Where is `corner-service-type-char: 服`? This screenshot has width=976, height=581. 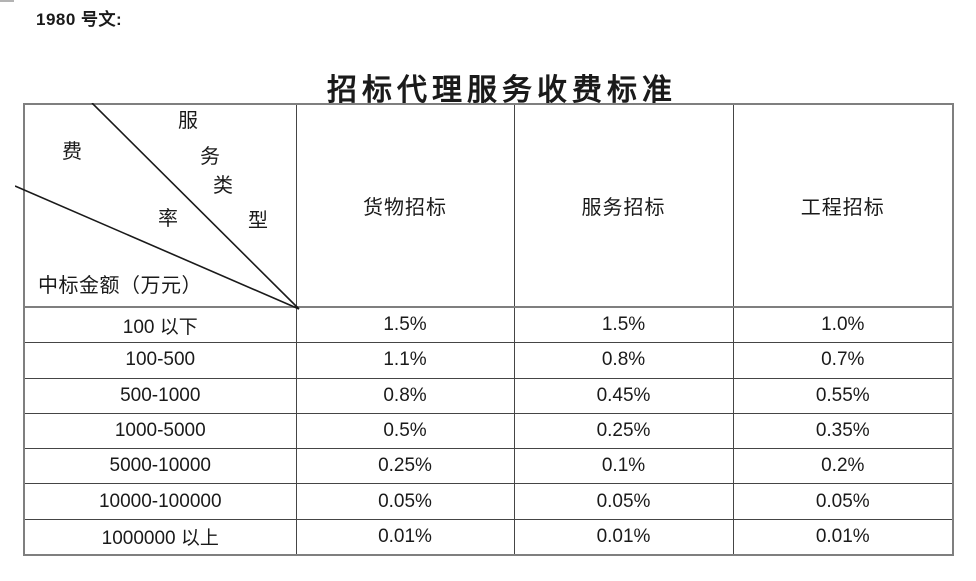
corner-service-type-char: 服 is located at coordinates (188, 121).